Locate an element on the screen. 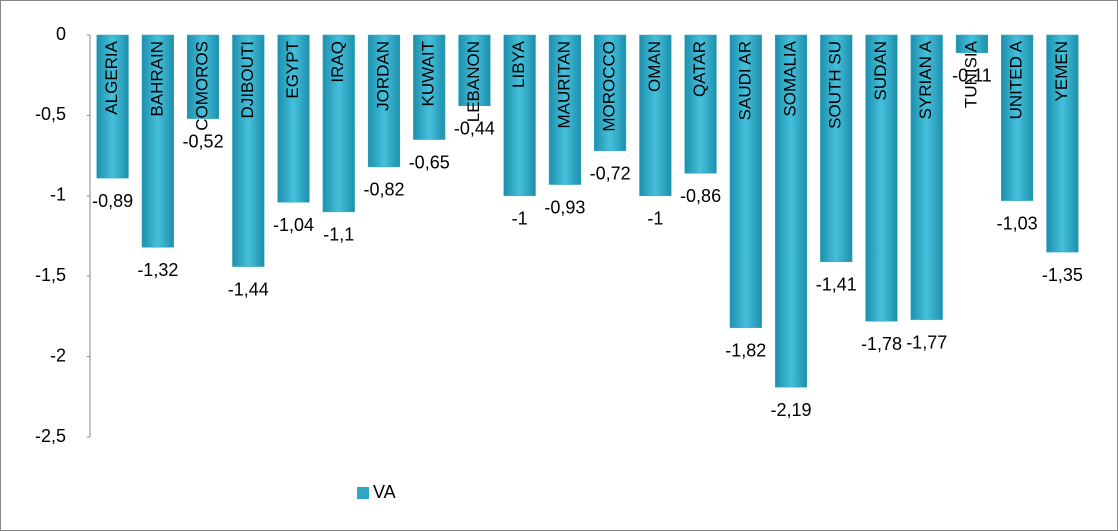 This screenshot has height=531, width=1118. data-label: -1,04 is located at coordinates (293, 225).